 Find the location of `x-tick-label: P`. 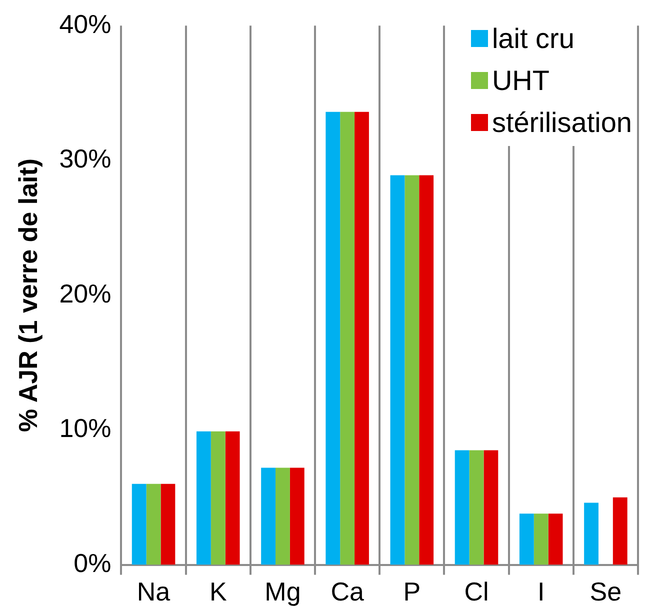

x-tick-label: P is located at coordinates (412, 591).